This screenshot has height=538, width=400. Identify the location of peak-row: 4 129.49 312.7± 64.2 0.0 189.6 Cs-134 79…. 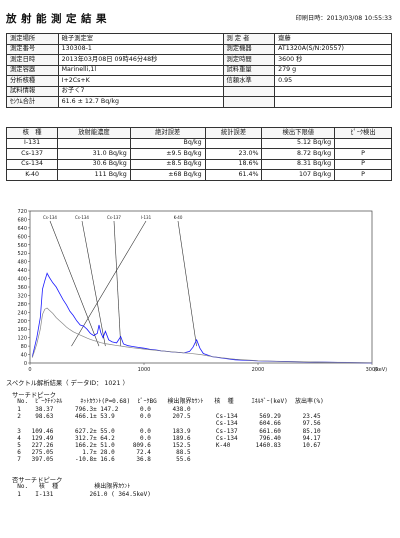
(165, 438).